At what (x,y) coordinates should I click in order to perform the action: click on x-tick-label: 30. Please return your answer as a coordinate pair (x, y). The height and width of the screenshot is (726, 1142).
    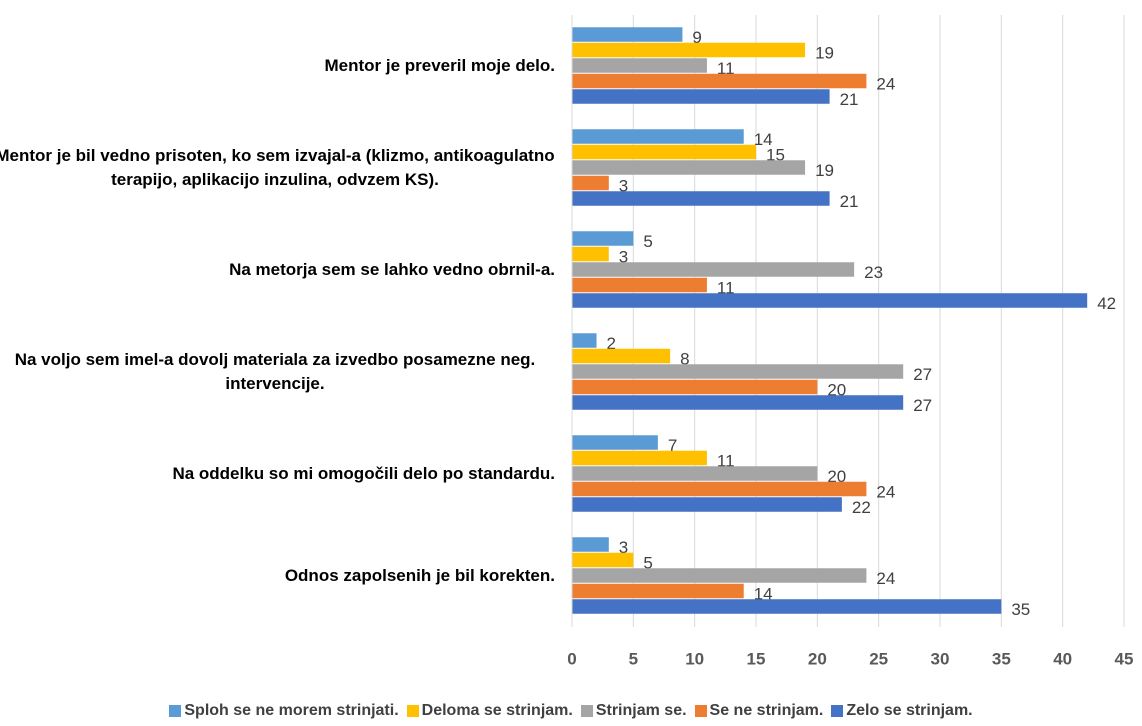
    Looking at the image, I should click on (940, 658).